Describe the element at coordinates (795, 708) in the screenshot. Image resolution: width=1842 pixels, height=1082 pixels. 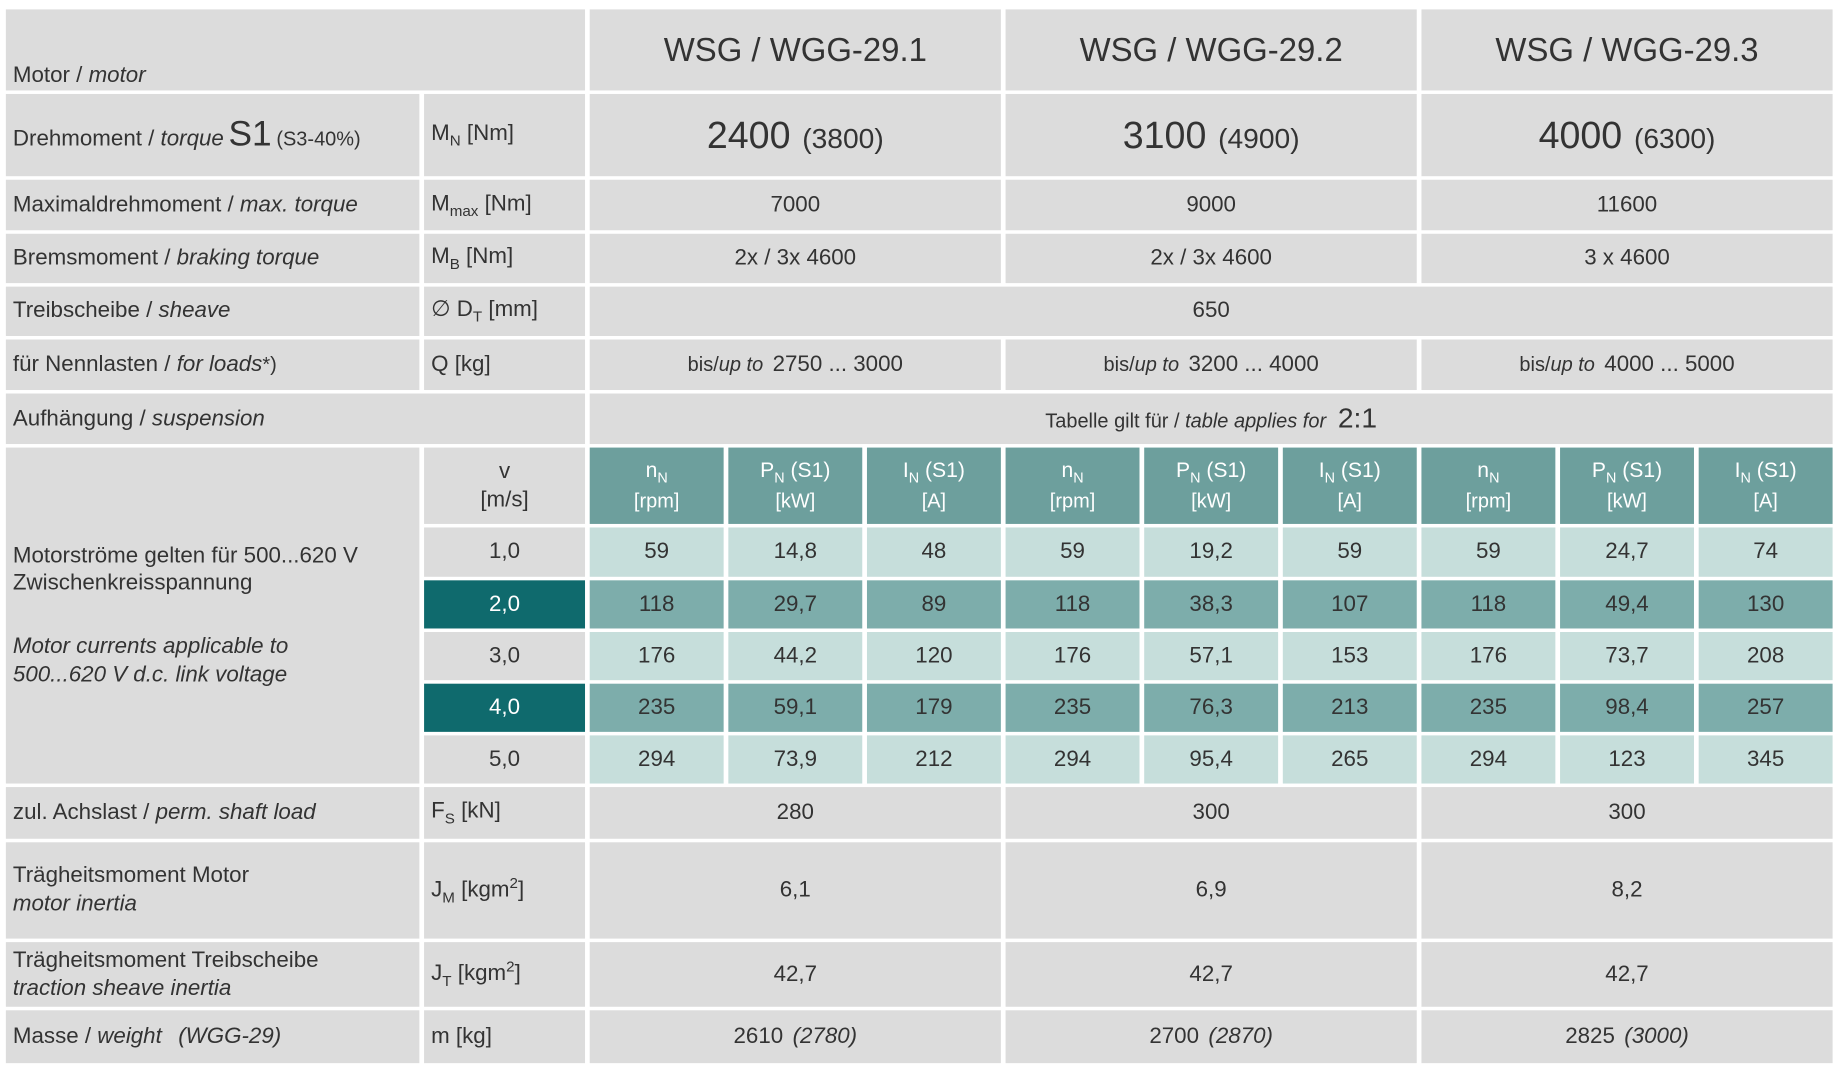
I see `text-line: 59,1` at that location.